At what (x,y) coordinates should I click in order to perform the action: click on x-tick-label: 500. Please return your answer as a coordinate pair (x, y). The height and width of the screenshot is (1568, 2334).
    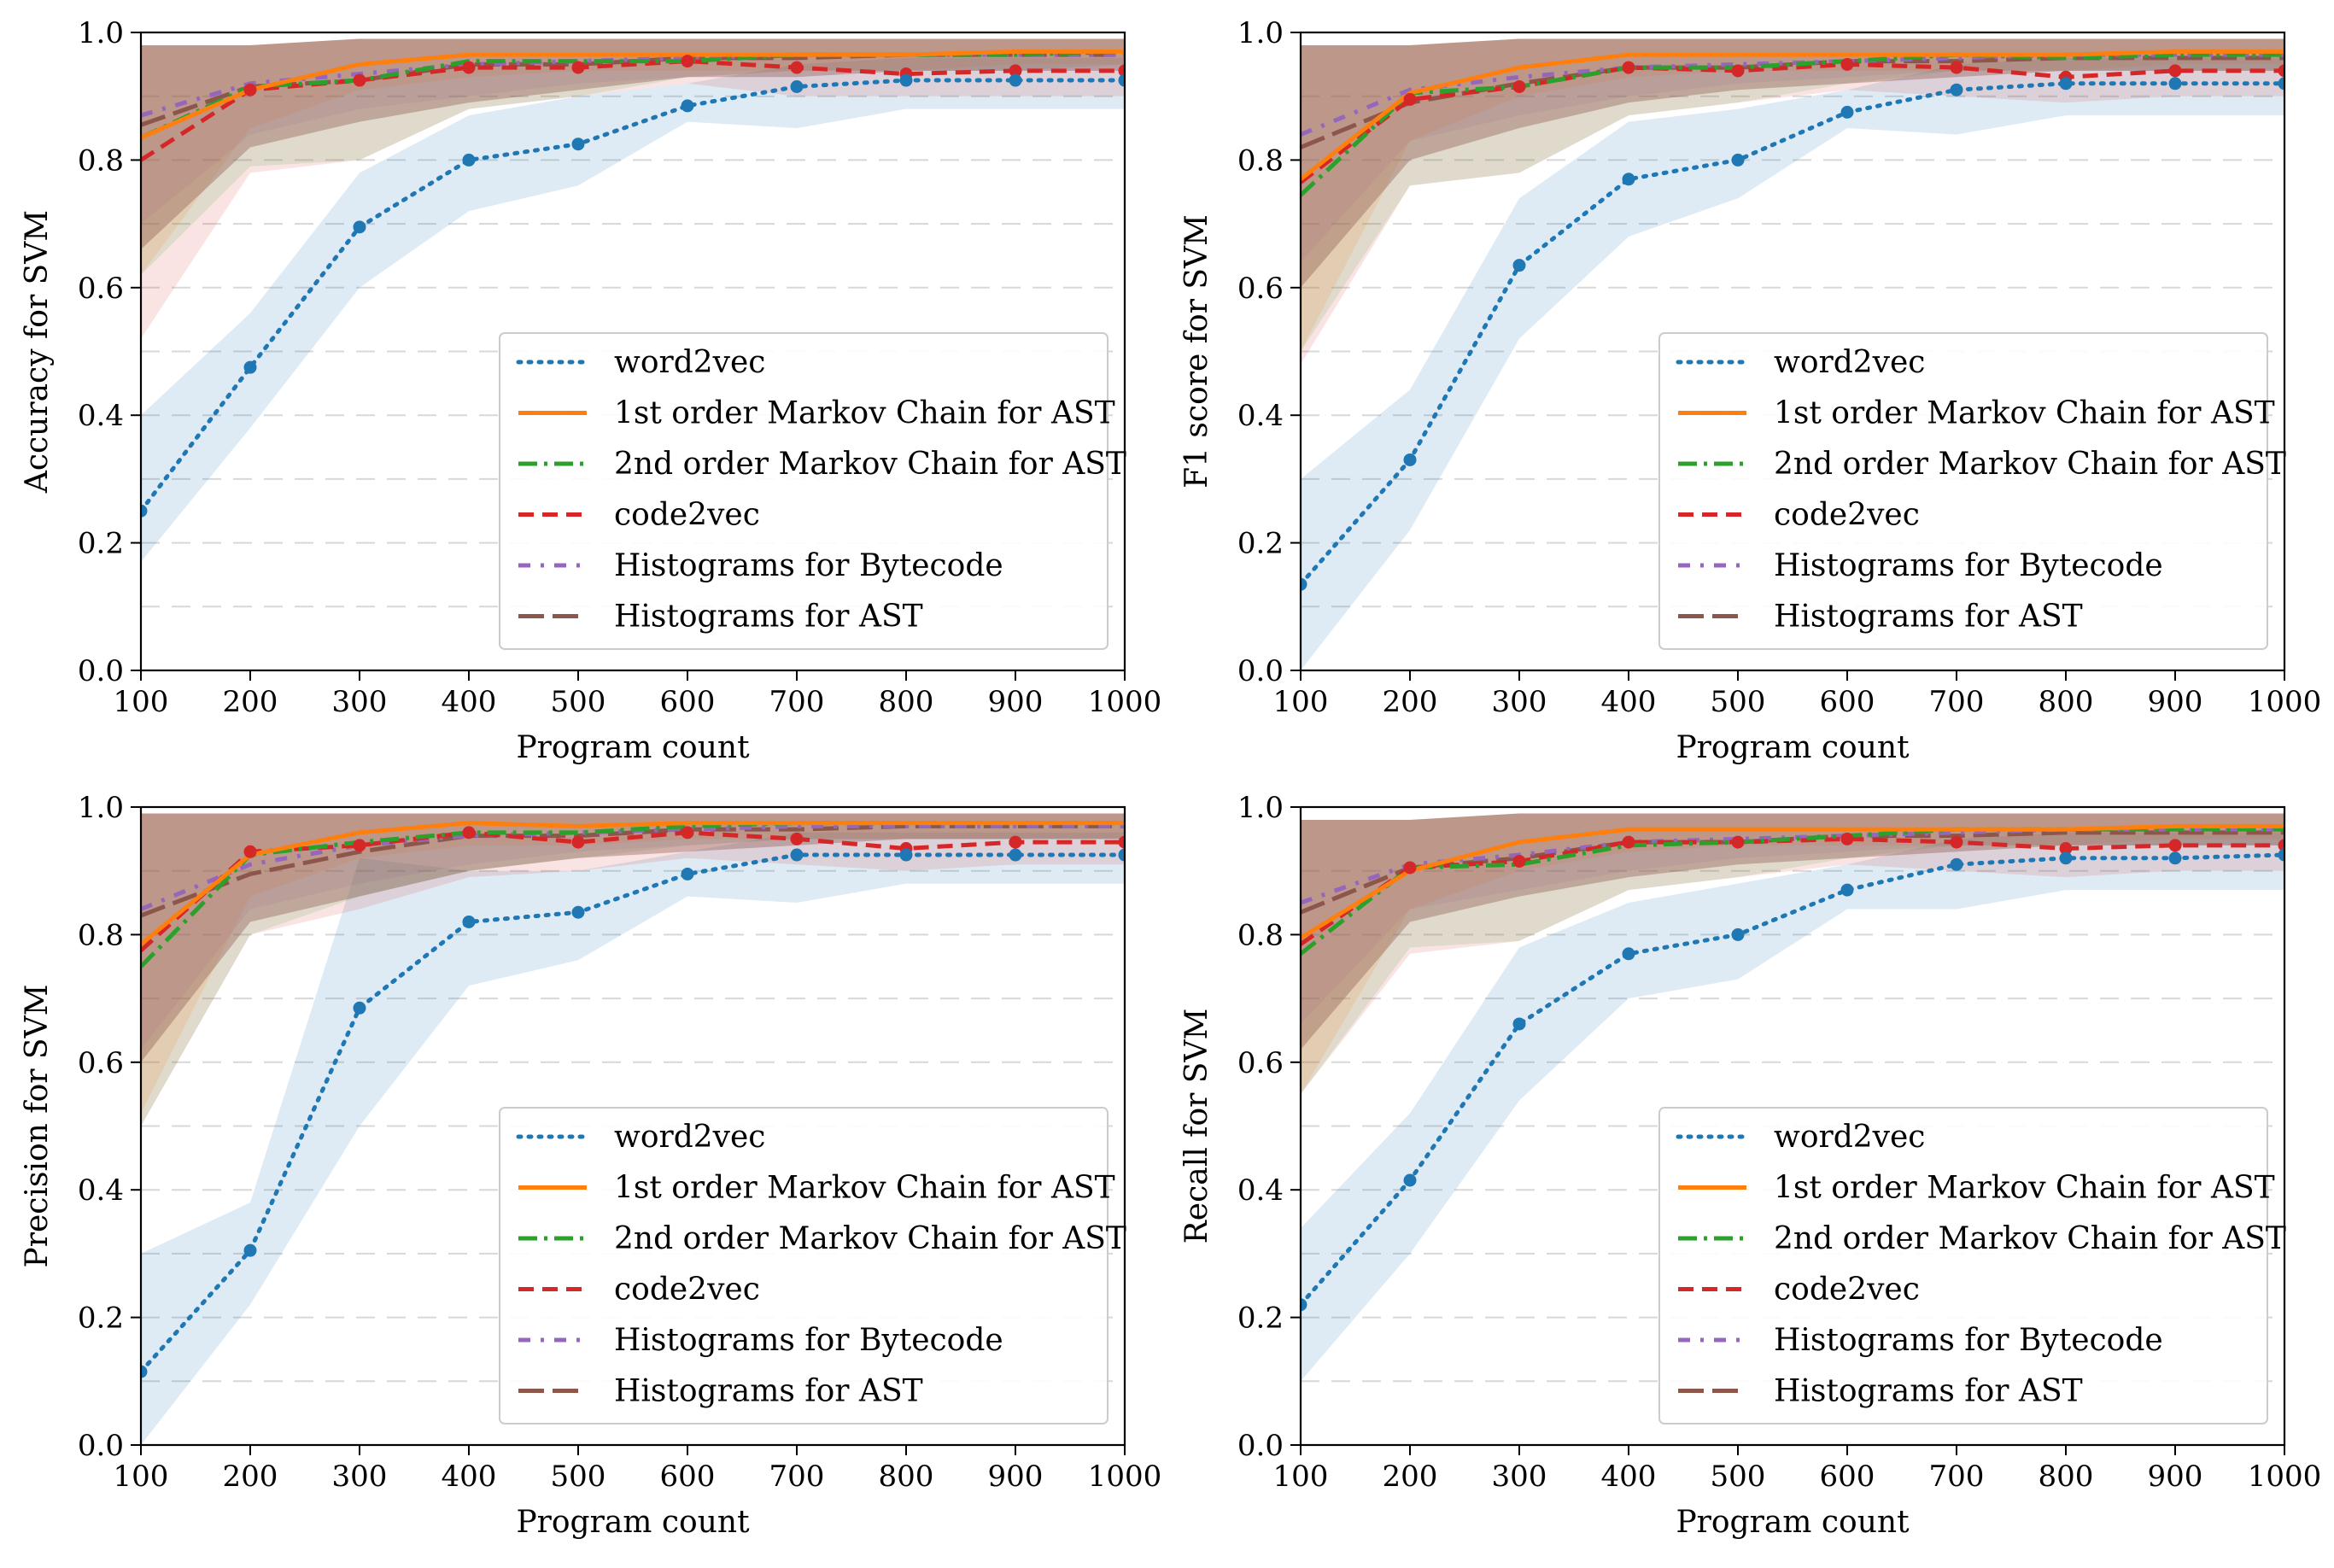
    Looking at the image, I should click on (578, 702).